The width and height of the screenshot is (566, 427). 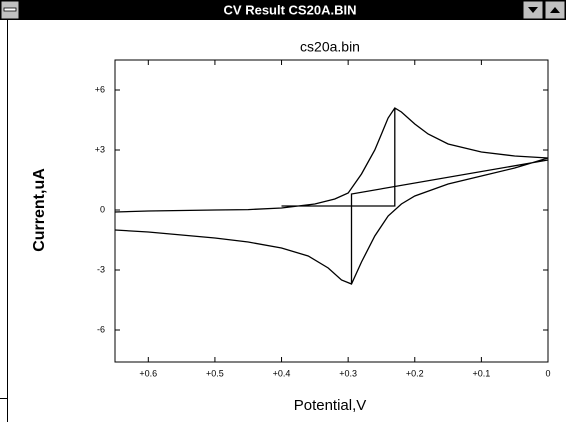 What do you see at coordinates (282, 373) in the screenshot?
I see `x-tick-label: +0.4` at bounding box center [282, 373].